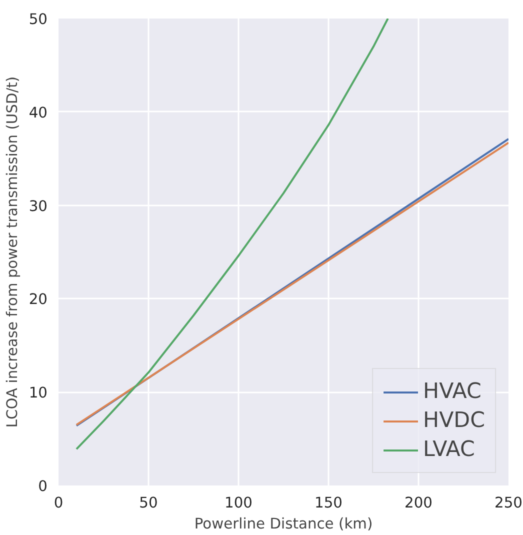 This screenshot has width=523, height=535. I want to click on x-tick-label: 100, so click(238, 503).